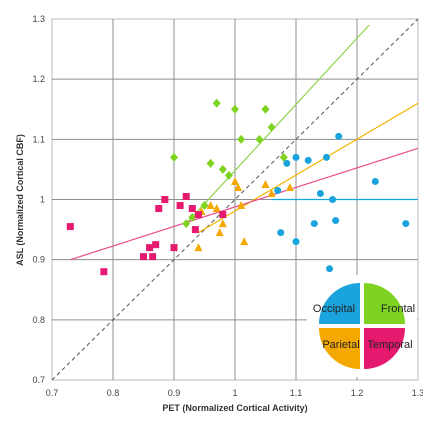  I want to click on legend-slice-parietal, so click(339, 348).